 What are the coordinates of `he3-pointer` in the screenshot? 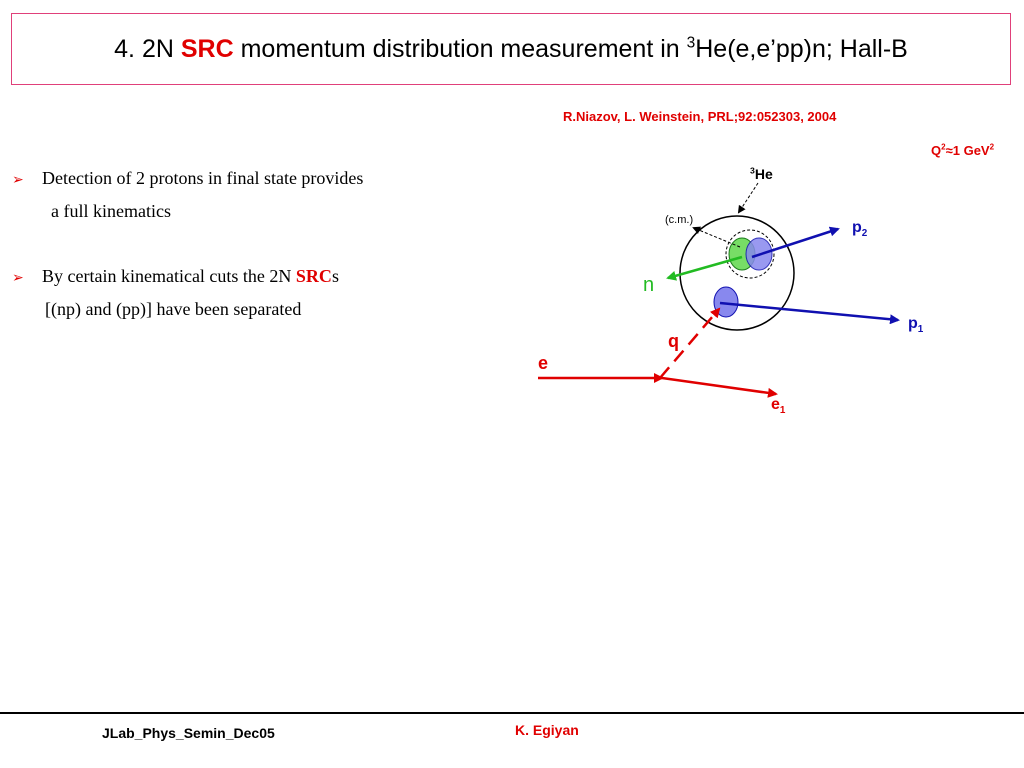 It's located at (748, 198).